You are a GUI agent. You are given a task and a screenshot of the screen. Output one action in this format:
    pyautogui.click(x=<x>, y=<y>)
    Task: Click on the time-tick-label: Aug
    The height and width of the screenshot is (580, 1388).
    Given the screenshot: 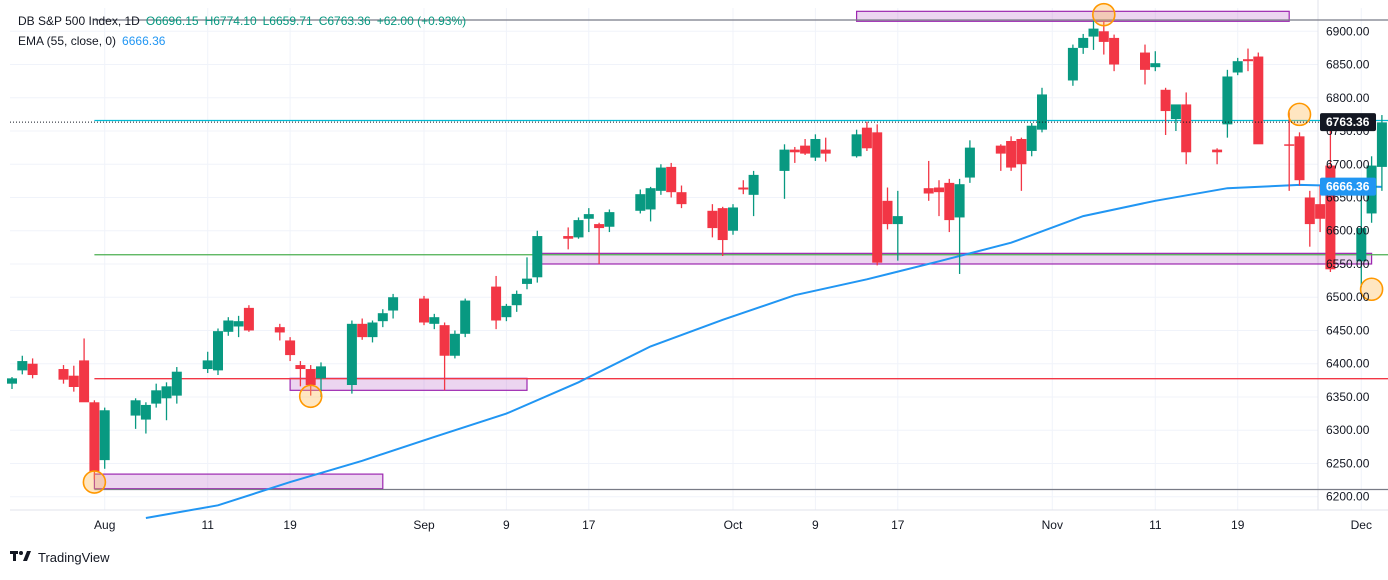 What is the action you would take?
    pyautogui.click(x=104, y=525)
    